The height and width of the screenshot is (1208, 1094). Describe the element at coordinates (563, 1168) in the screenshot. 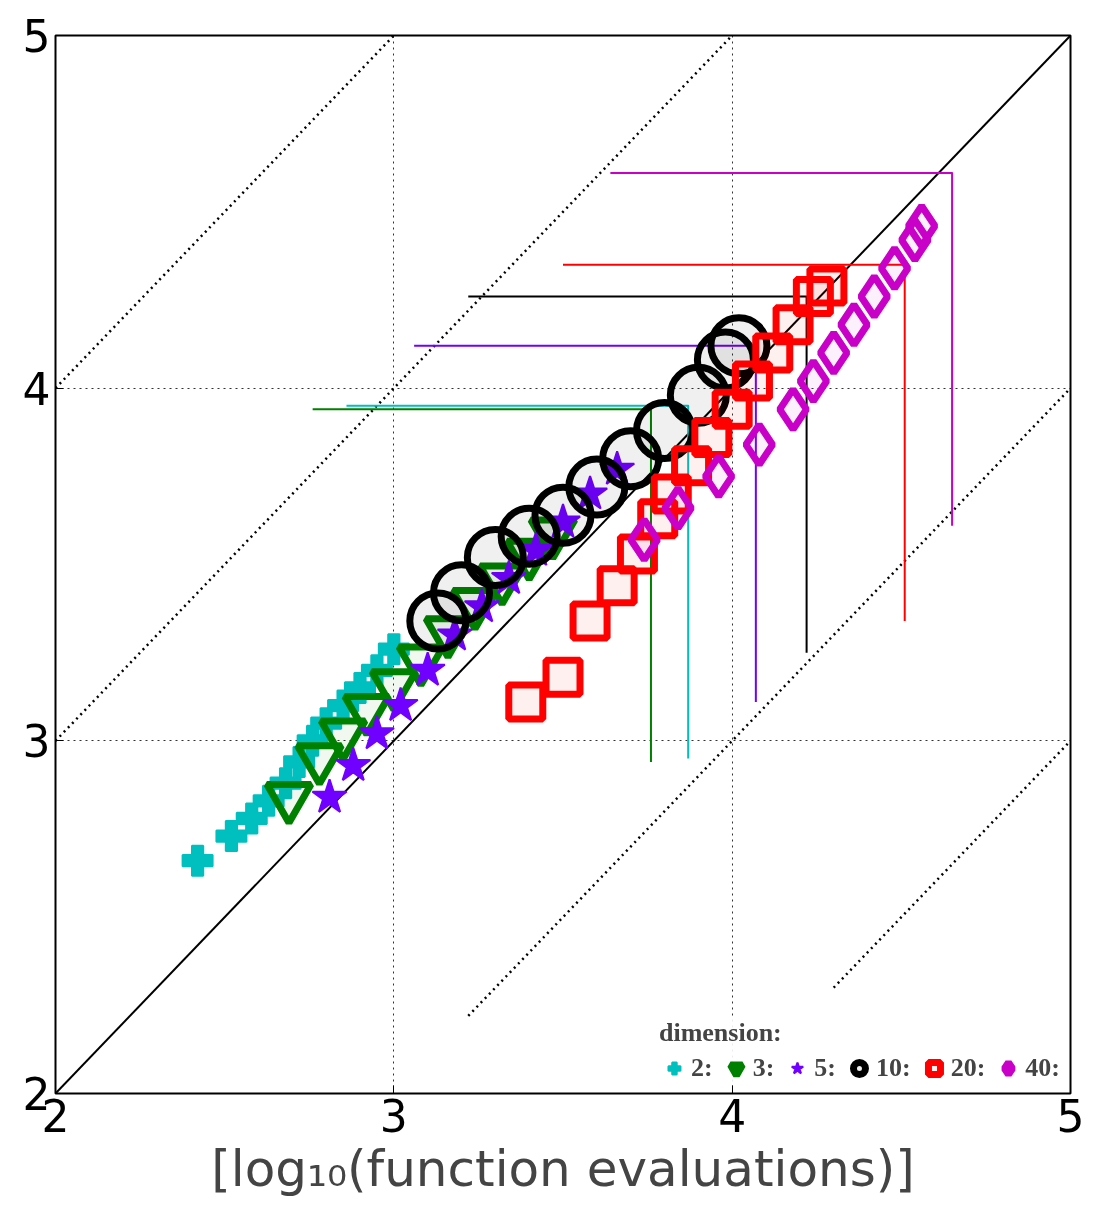

I see `x-axis-title: [log₁₀(function evaluations)]` at that location.